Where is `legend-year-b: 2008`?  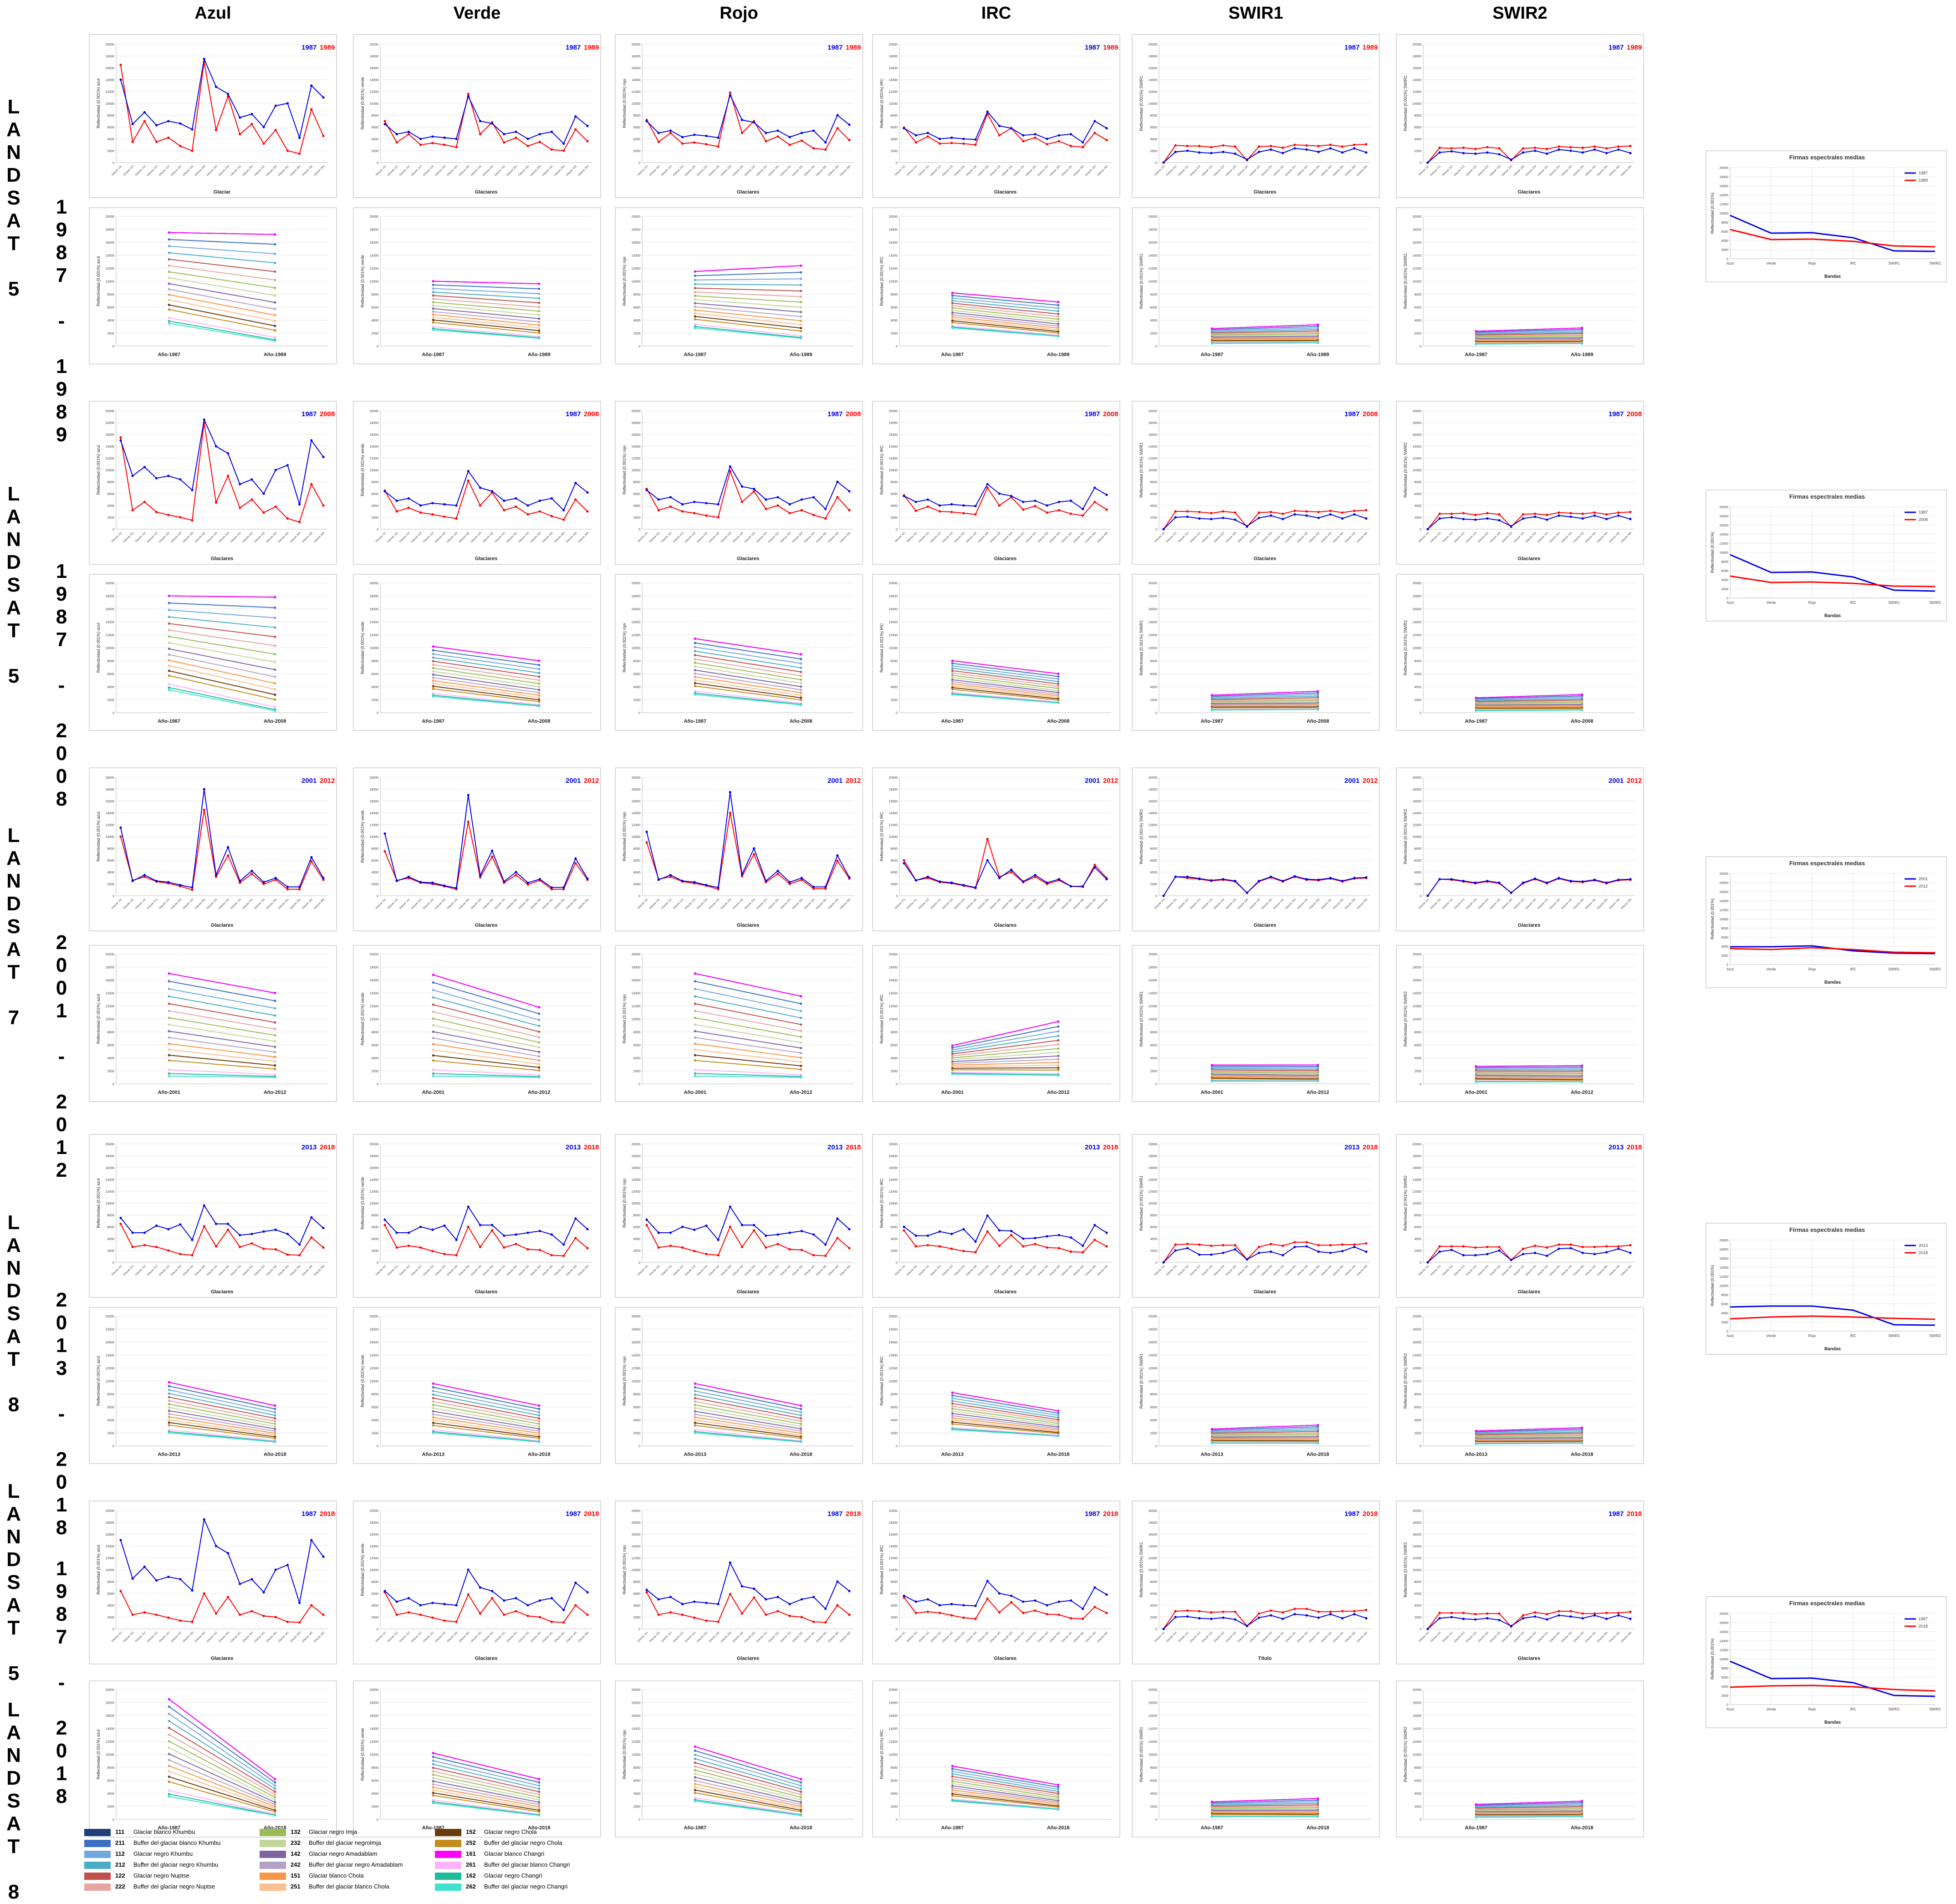
legend-year-b: 2008 is located at coordinates (853, 414).